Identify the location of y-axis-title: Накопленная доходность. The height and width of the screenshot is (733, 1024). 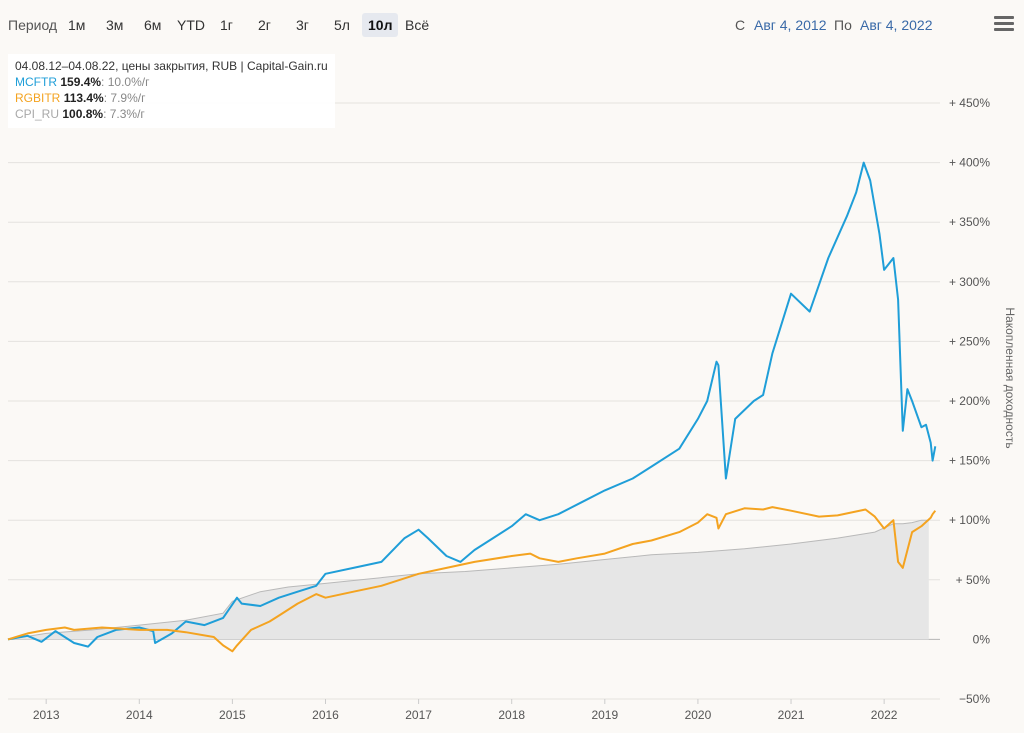
(1010, 378).